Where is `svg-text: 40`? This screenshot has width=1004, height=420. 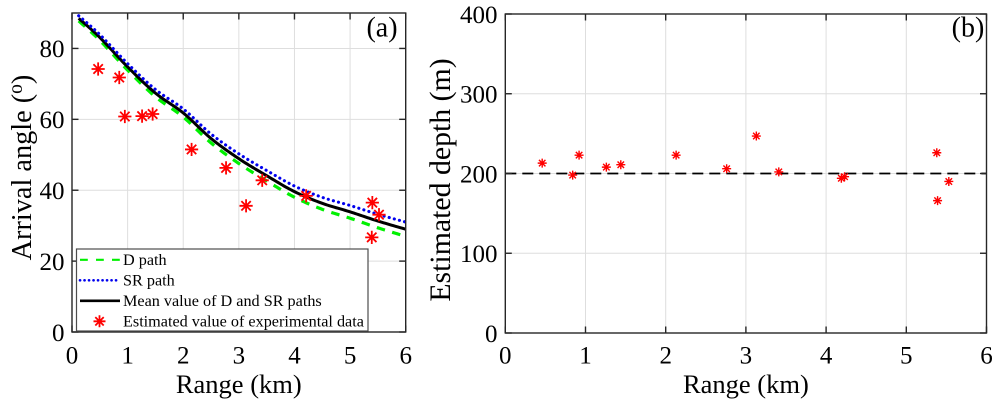
svg-text: 40 is located at coordinates (52, 191).